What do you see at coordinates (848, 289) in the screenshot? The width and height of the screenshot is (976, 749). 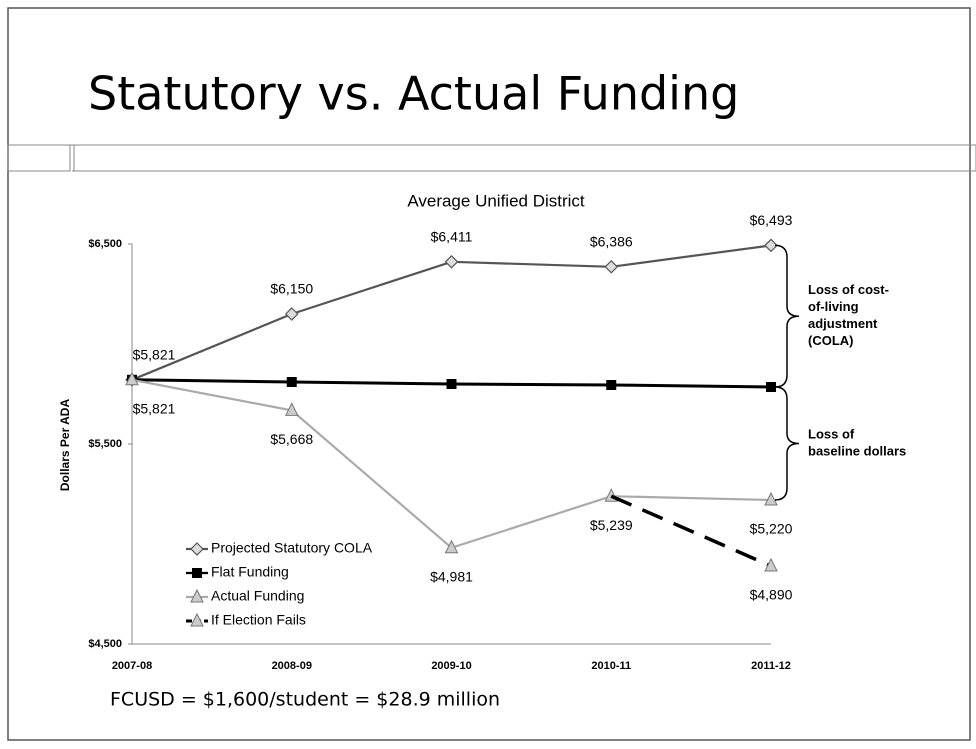 I see `annotation: Loss of cost-` at bounding box center [848, 289].